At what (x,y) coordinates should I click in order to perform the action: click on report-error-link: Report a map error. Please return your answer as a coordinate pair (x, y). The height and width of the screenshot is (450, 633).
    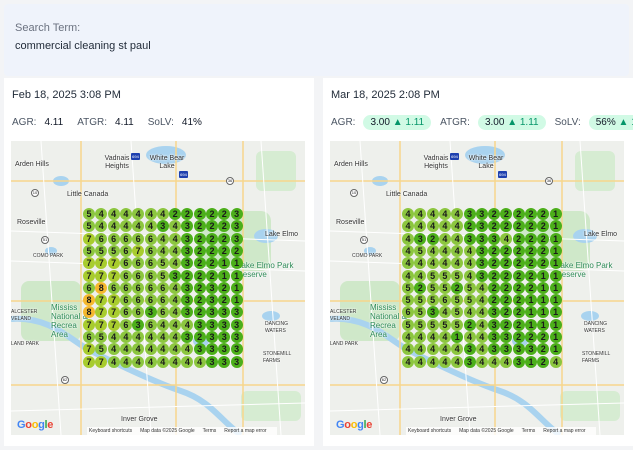
    Looking at the image, I should click on (245, 431).